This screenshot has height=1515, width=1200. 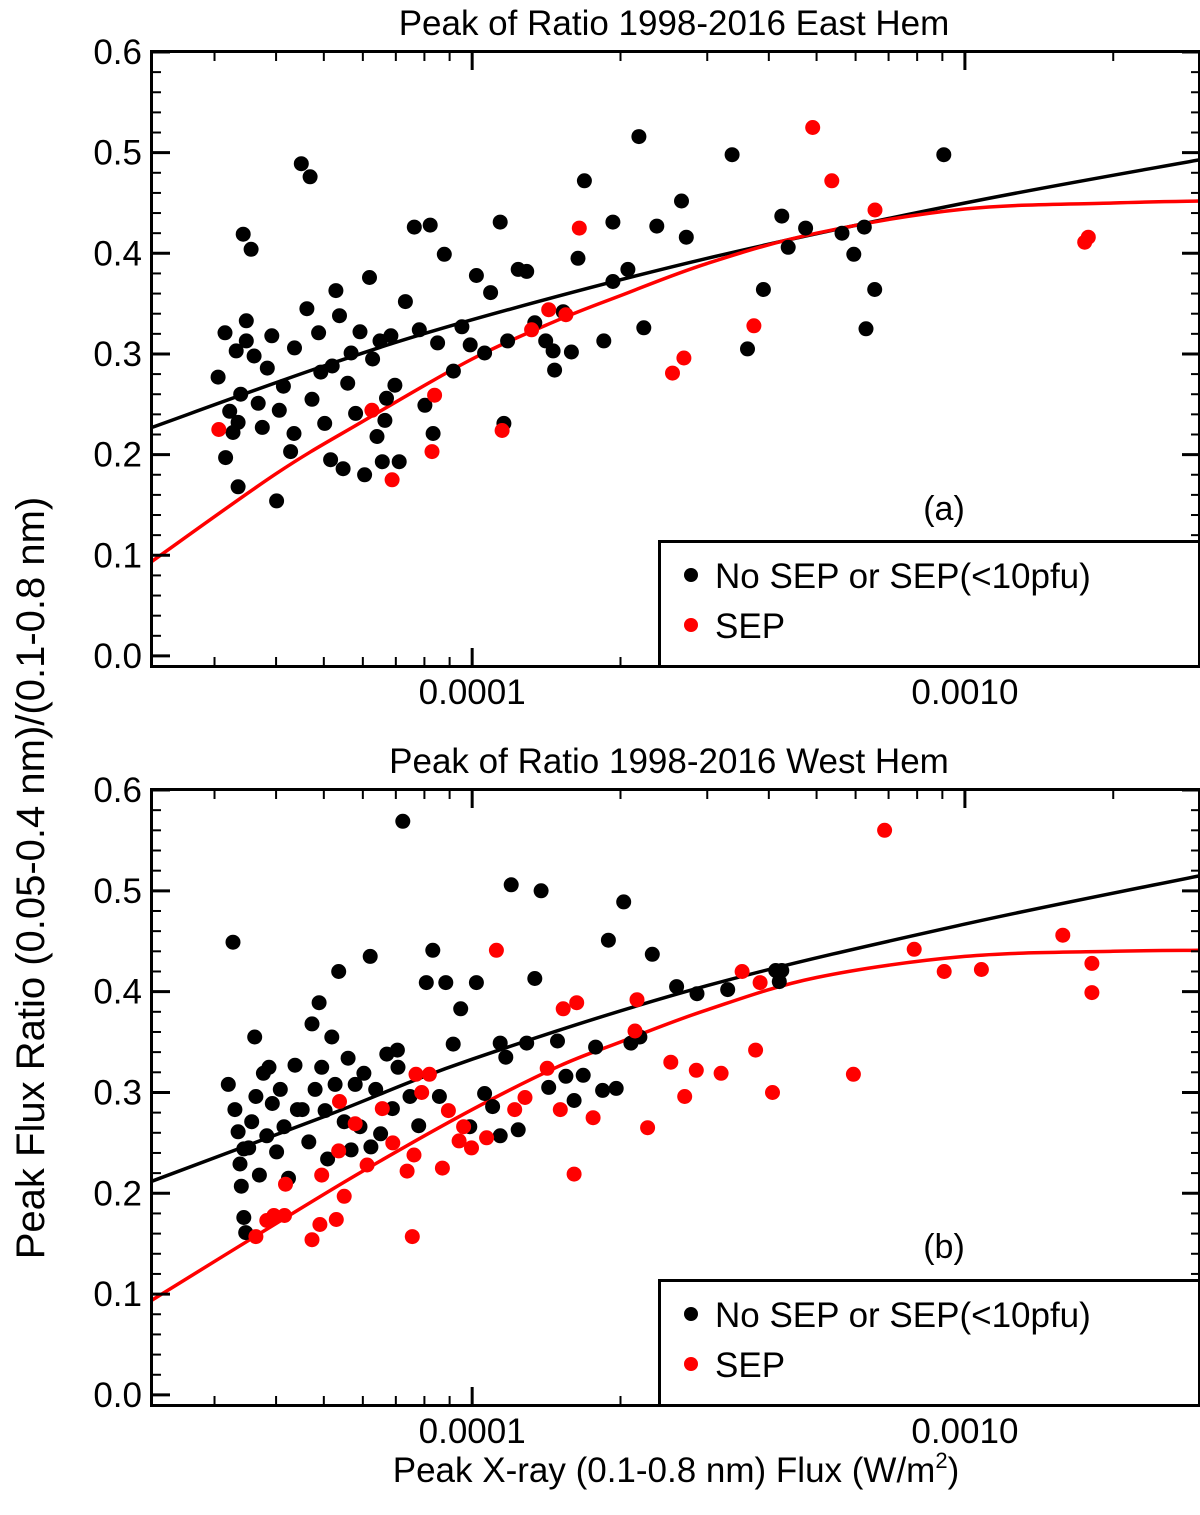 I want to click on panel-b-y-tick-label: 0.2, so click(x=117, y=1193).